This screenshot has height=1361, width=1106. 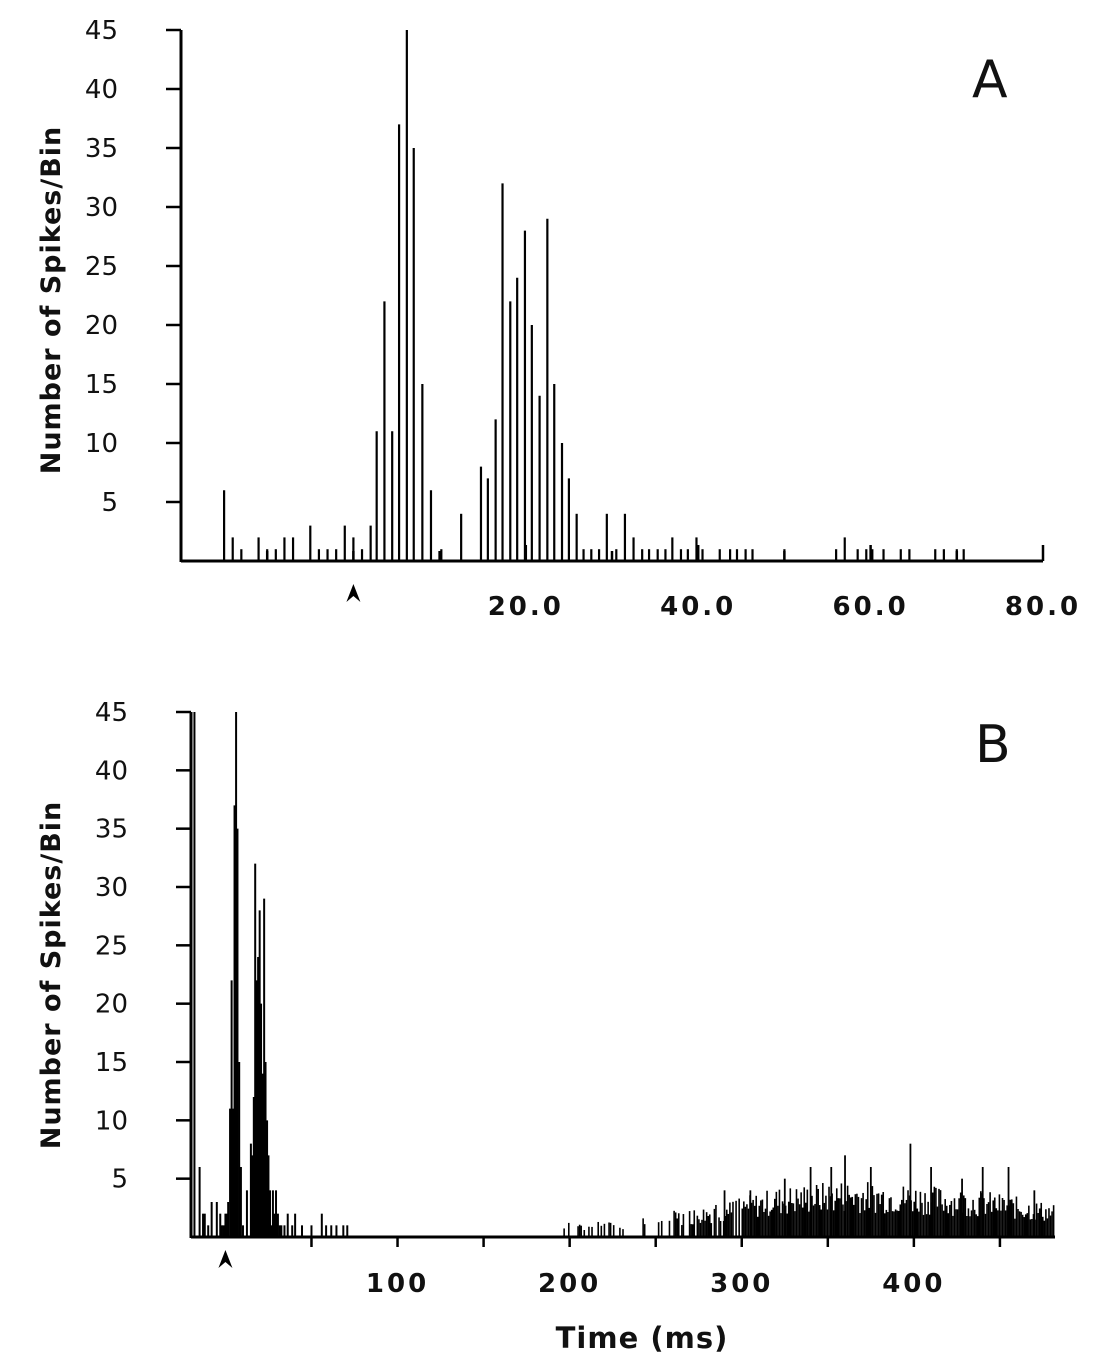 What do you see at coordinates (741, 1284) in the screenshot?
I see `x-tick-label: 300` at bounding box center [741, 1284].